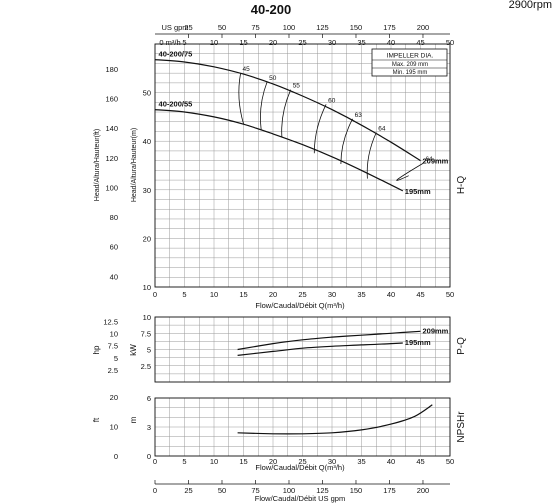  Describe the element at coordinates (114, 217) in the screenshot. I see `hq-y-tick-ft: 80` at that location.